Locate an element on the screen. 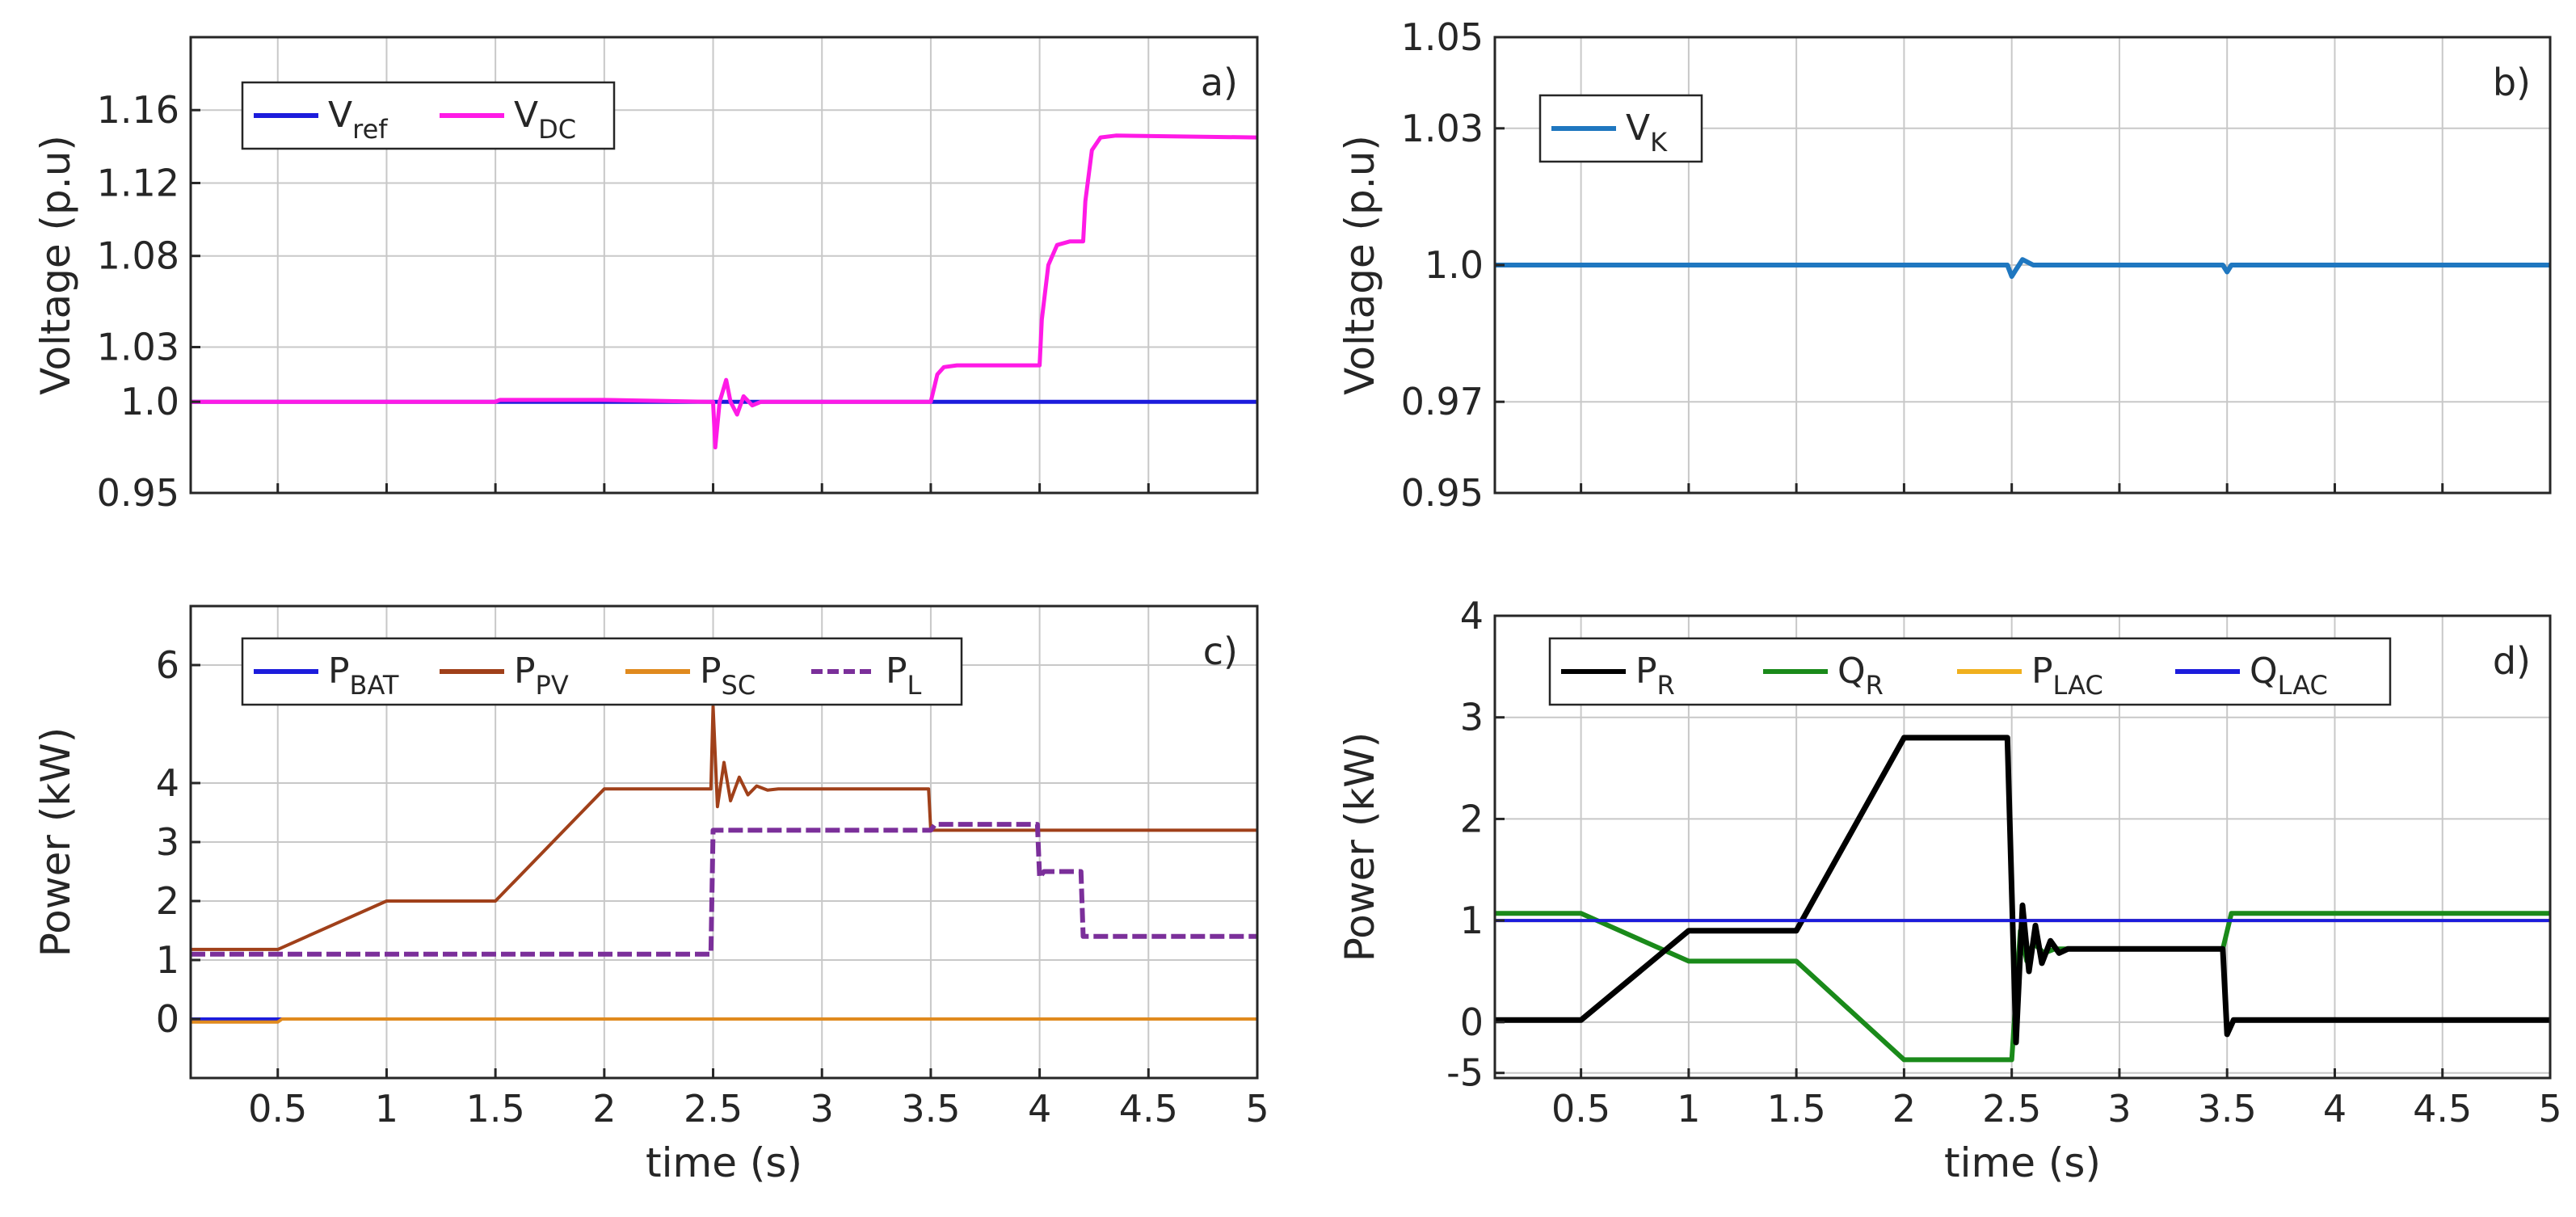 This screenshot has width=2576, height=1217. legend: PBAT PPV PSC PL is located at coordinates (602, 671).